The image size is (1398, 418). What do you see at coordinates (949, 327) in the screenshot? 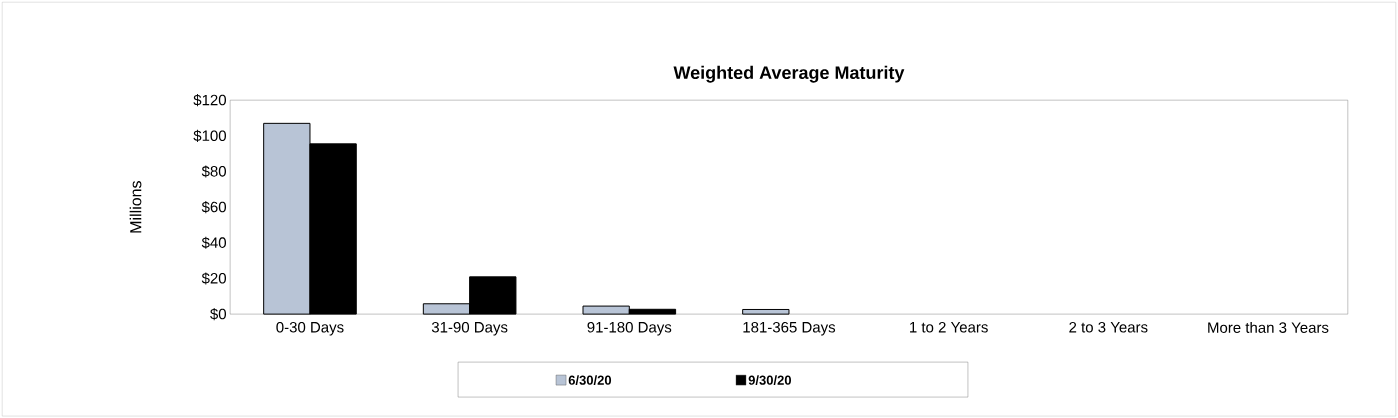
I see `x-tick-label: 1 to 2 Years` at bounding box center [949, 327].